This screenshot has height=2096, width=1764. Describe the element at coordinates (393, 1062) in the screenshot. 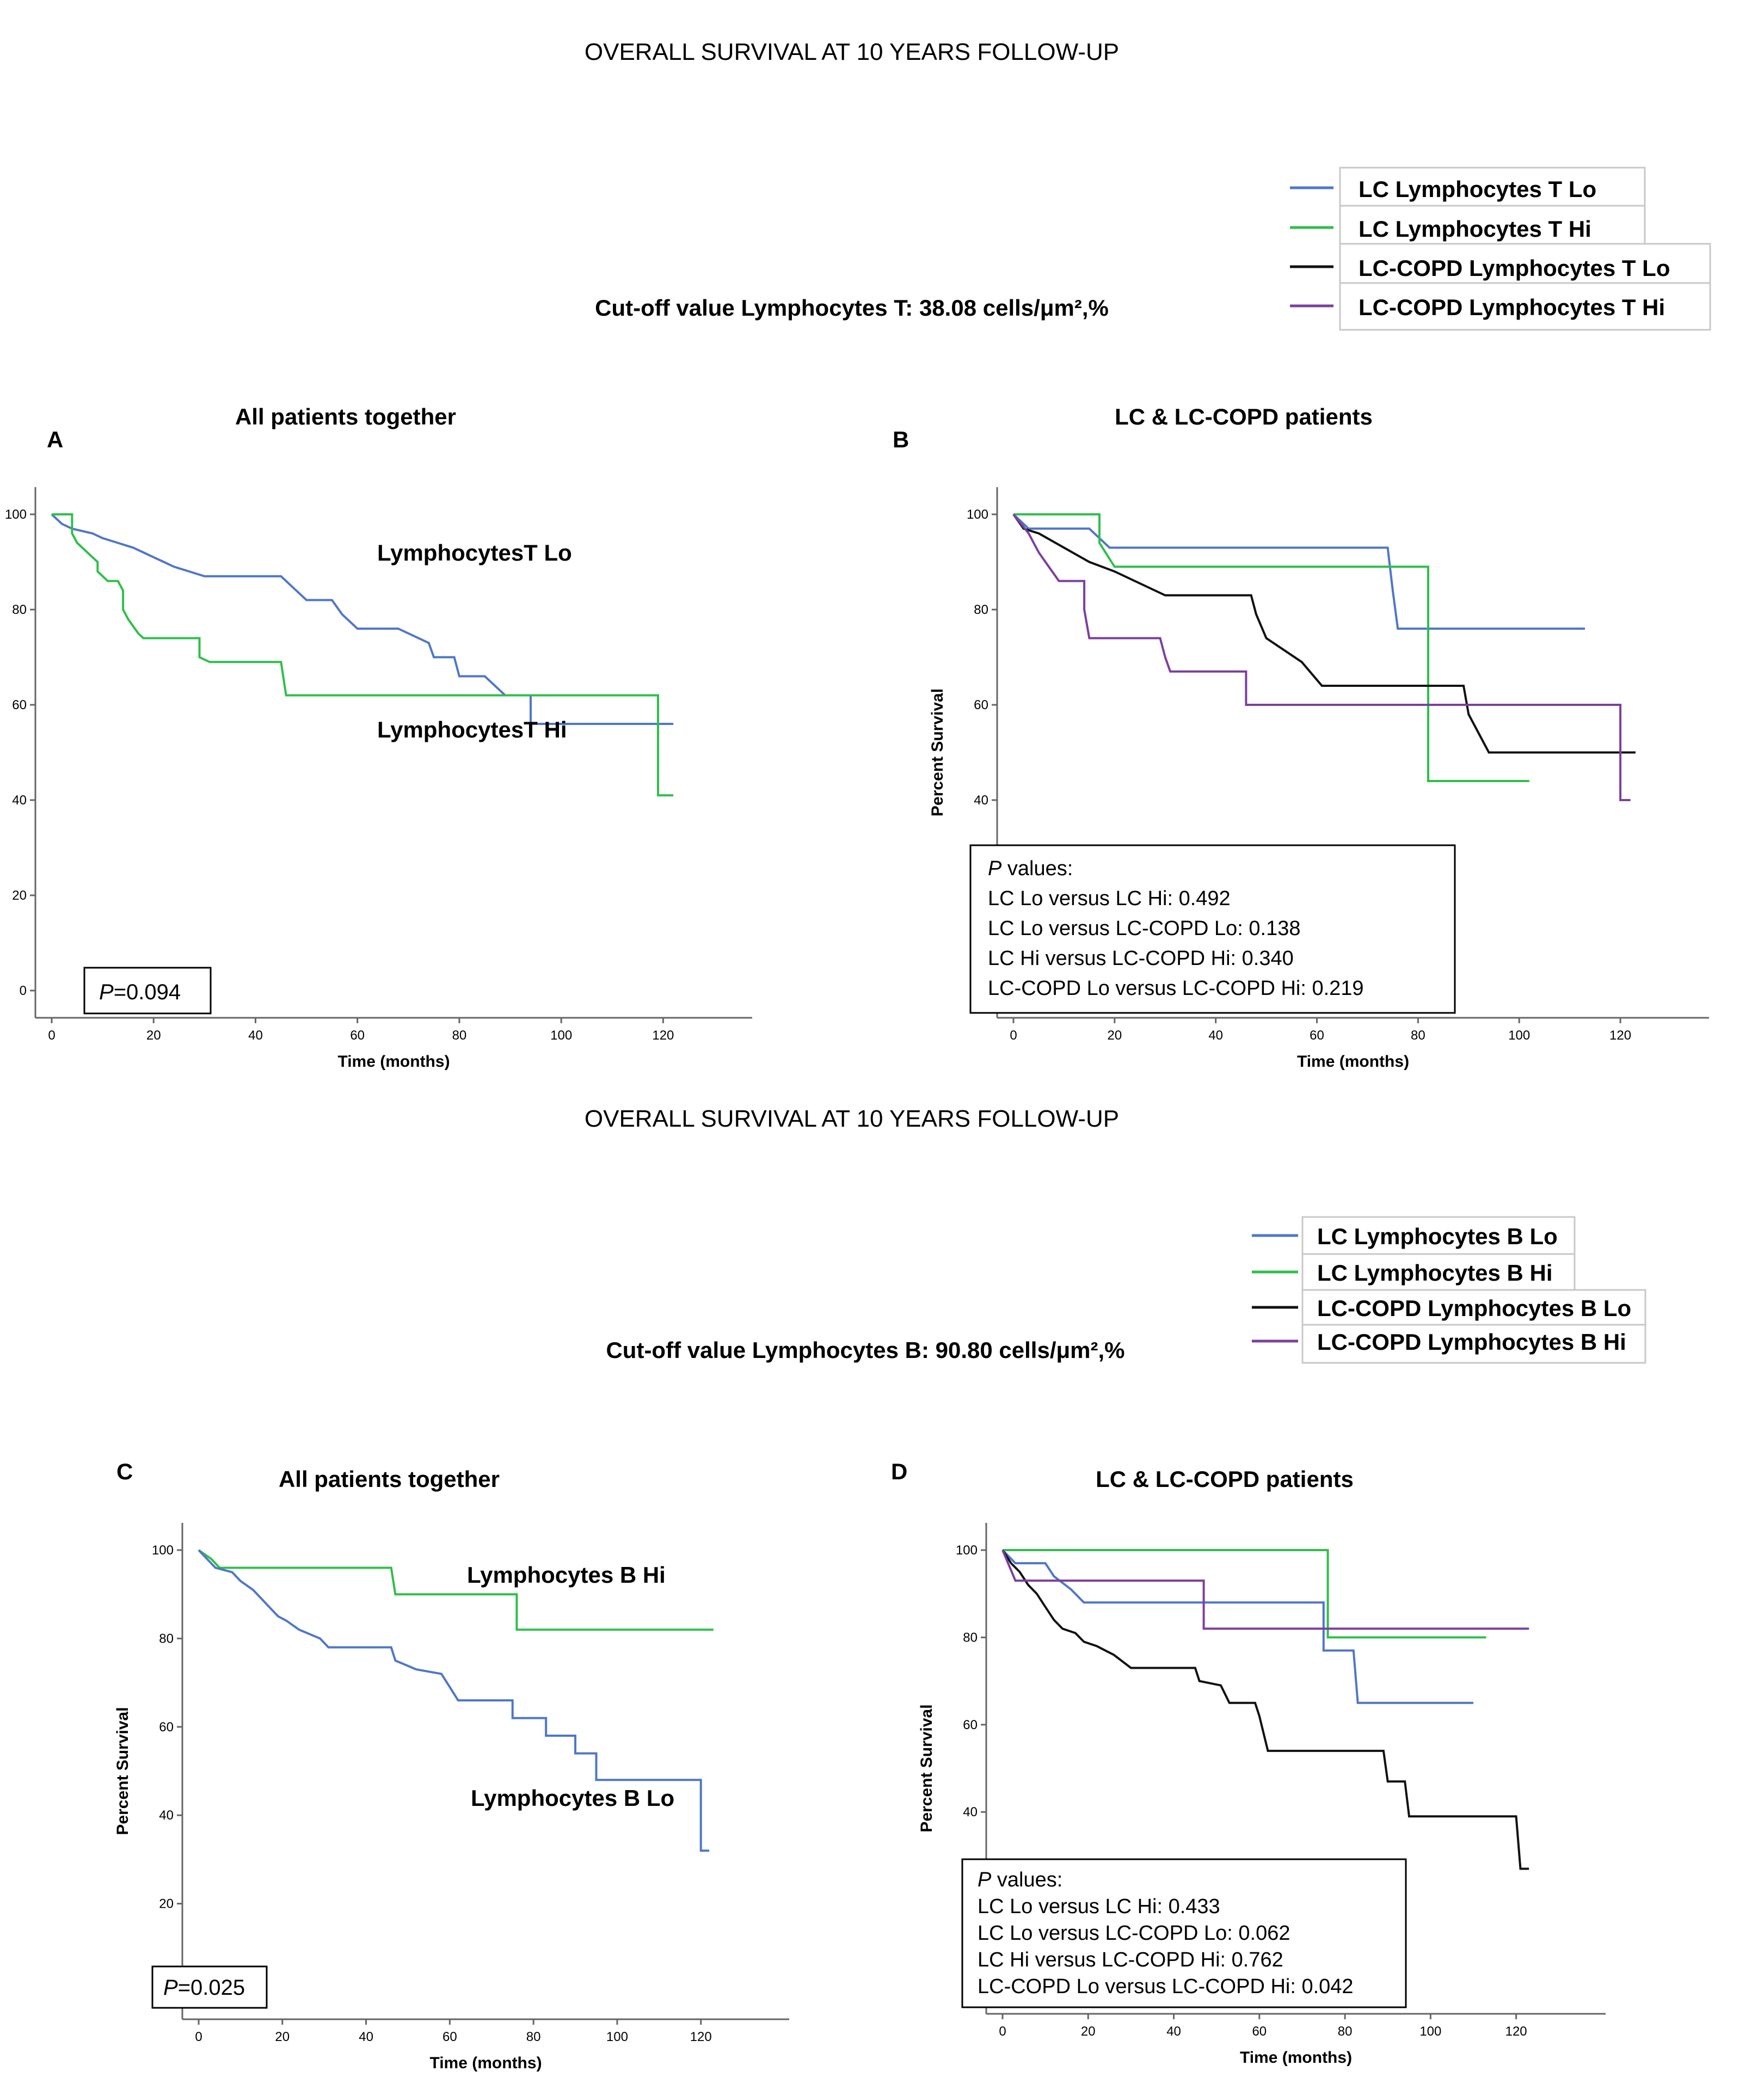

I see `x-axis-label-a: Time (months)` at that location.